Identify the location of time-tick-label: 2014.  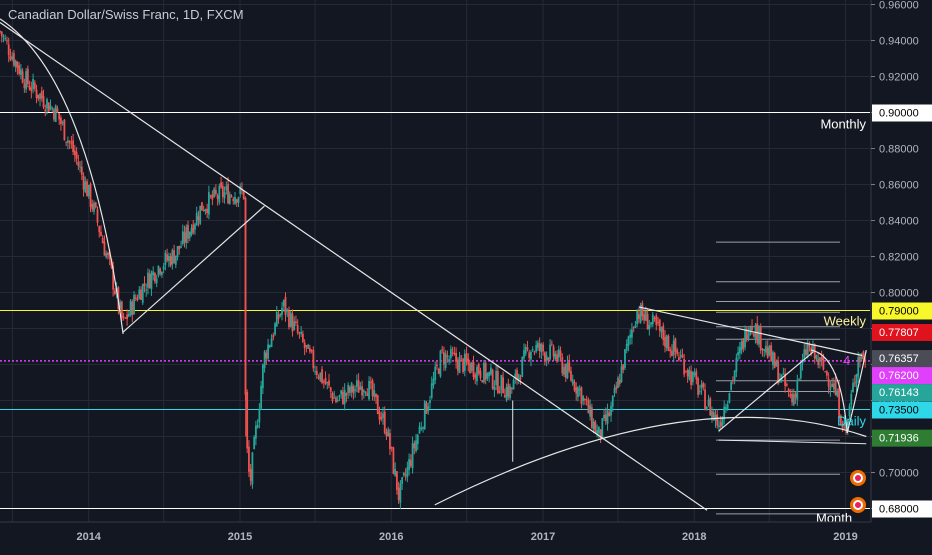
(88, 537).